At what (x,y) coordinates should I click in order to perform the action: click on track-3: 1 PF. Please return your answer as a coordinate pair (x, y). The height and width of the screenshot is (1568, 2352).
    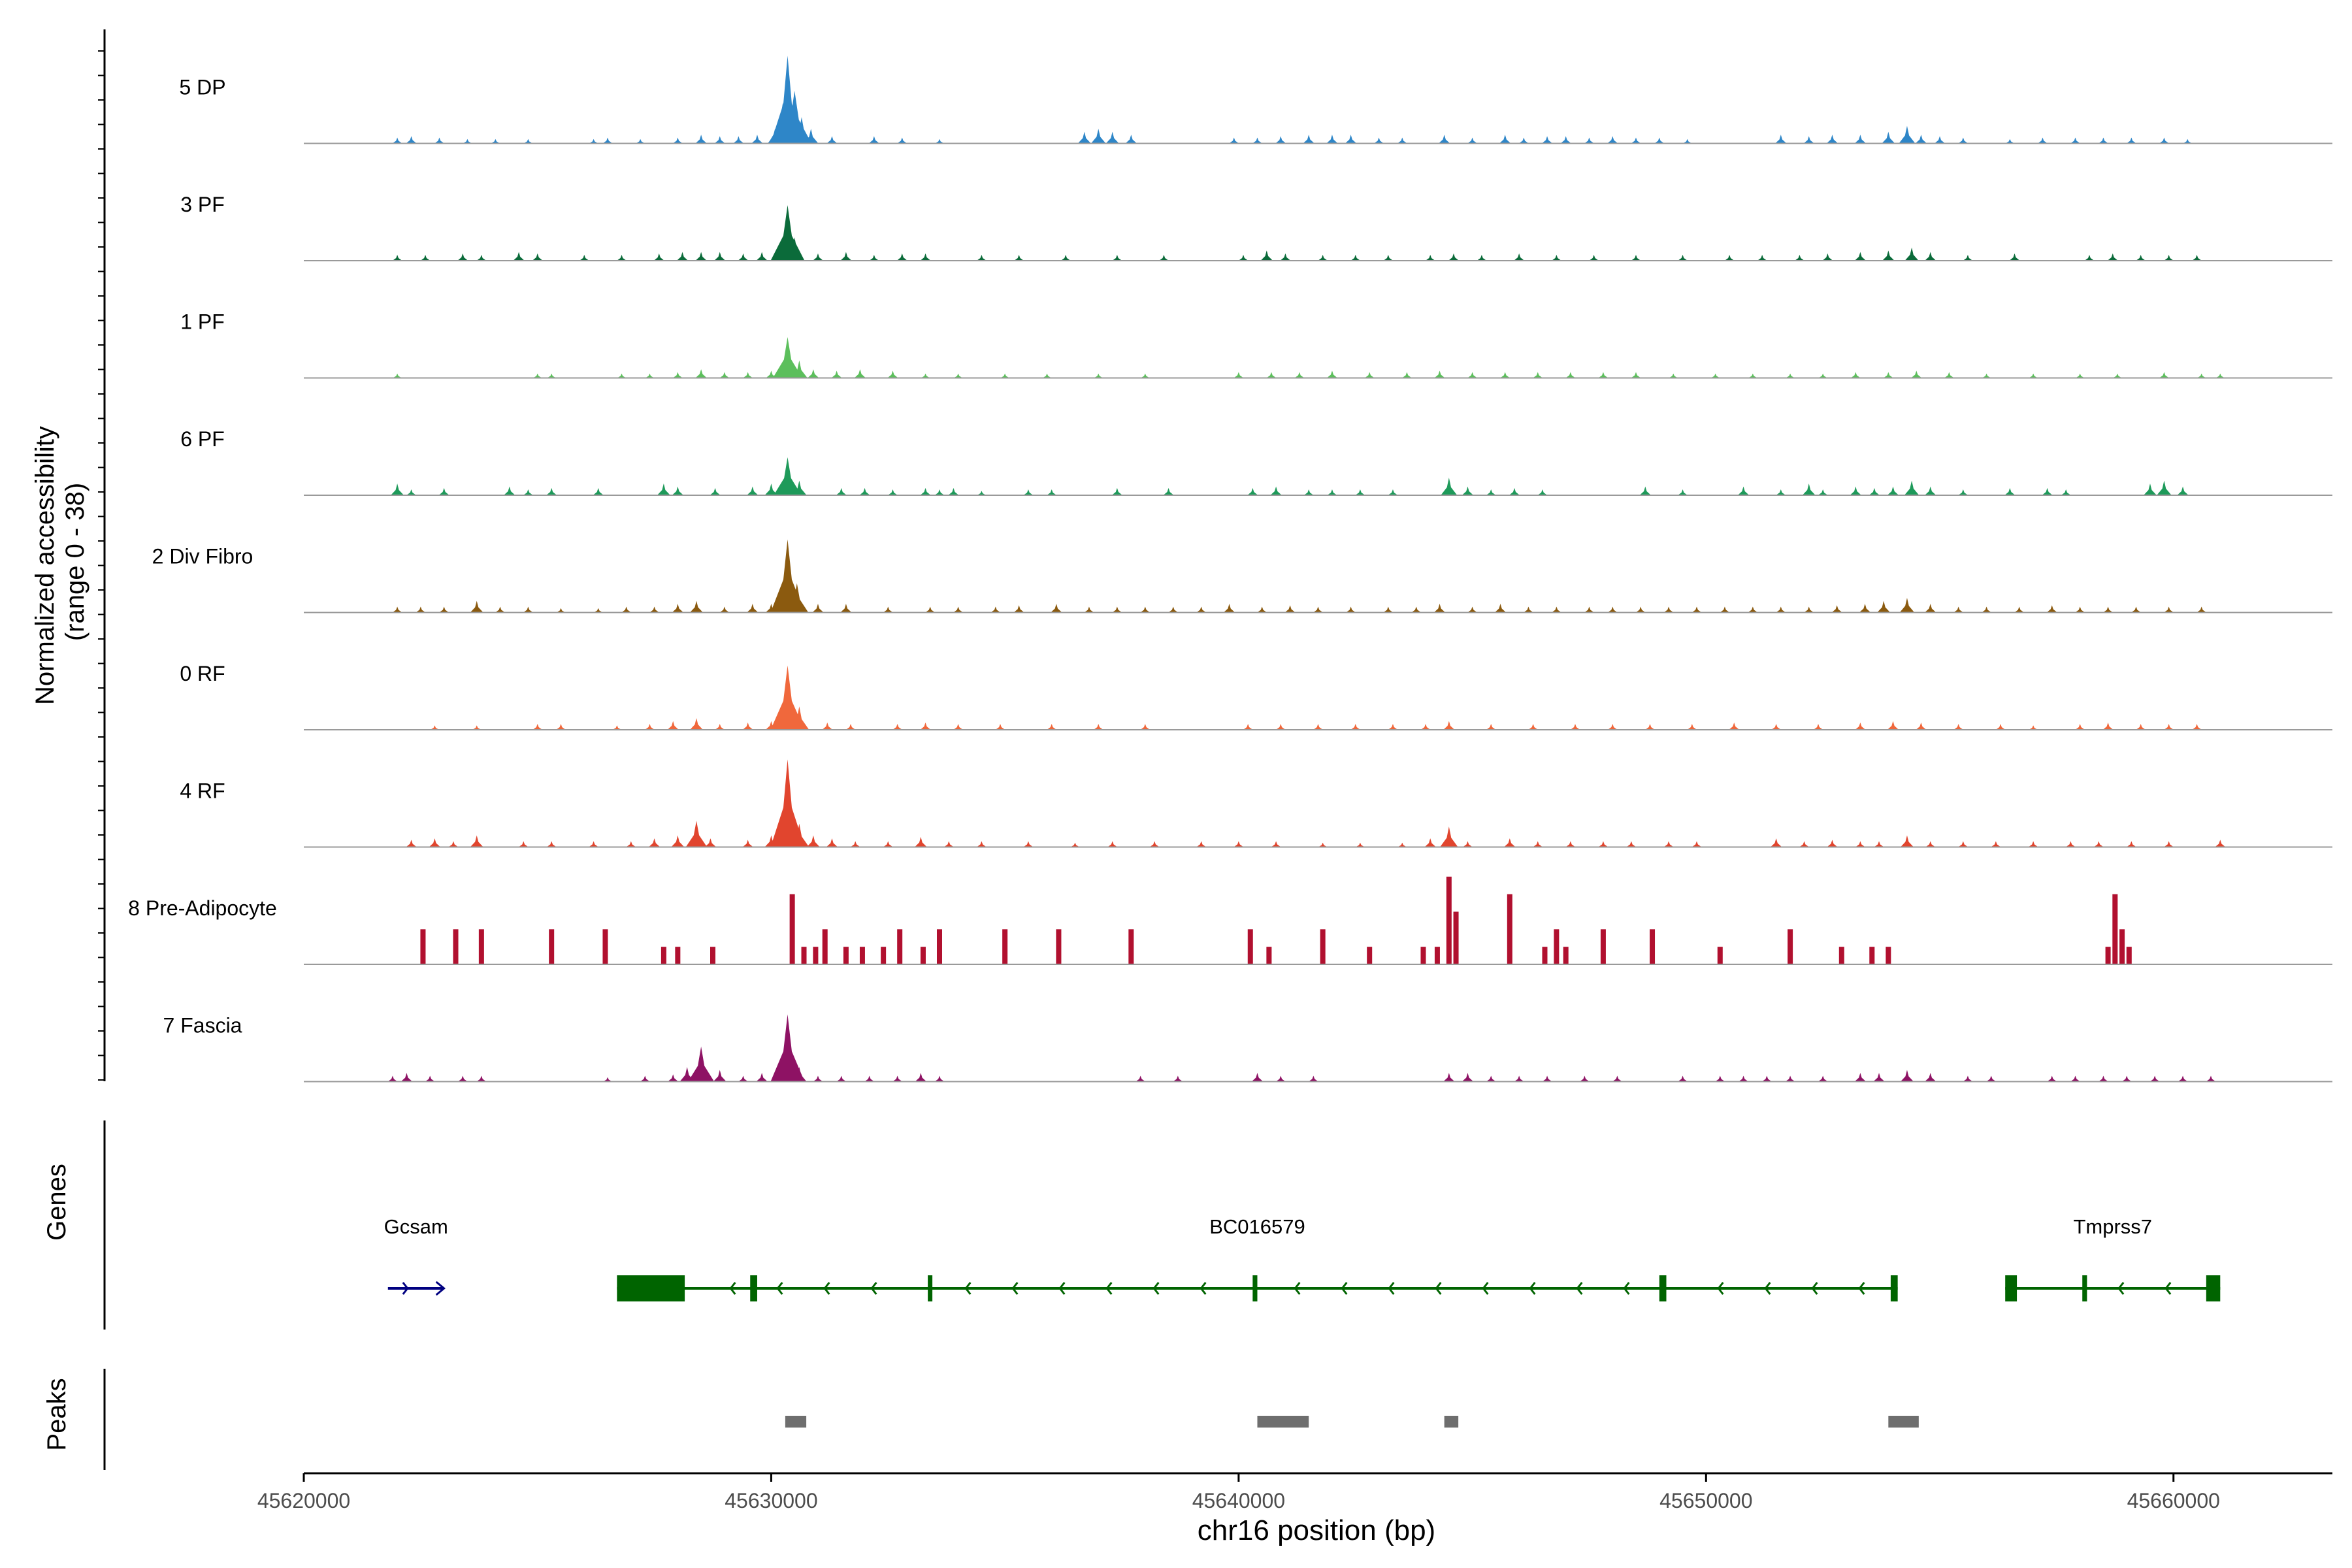
    Looking at the image, I should click on (1256, 344).